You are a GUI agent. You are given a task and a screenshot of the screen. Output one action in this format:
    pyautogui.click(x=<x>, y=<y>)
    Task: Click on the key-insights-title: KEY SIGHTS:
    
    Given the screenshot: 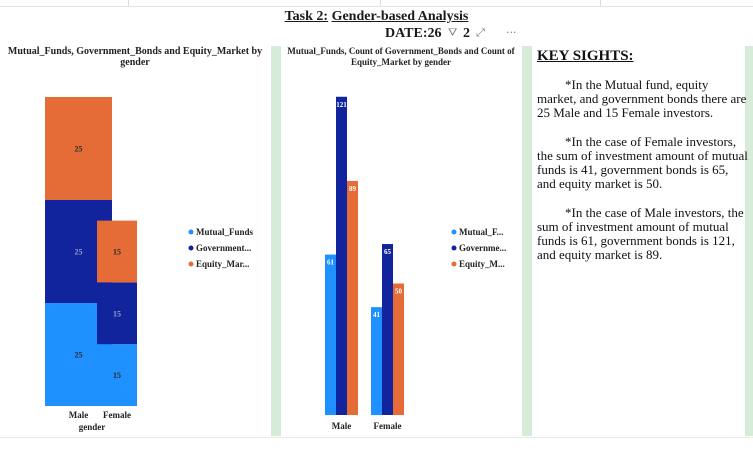 What is the action you would take?
    pyautogui.click(x=585, y=56)
    